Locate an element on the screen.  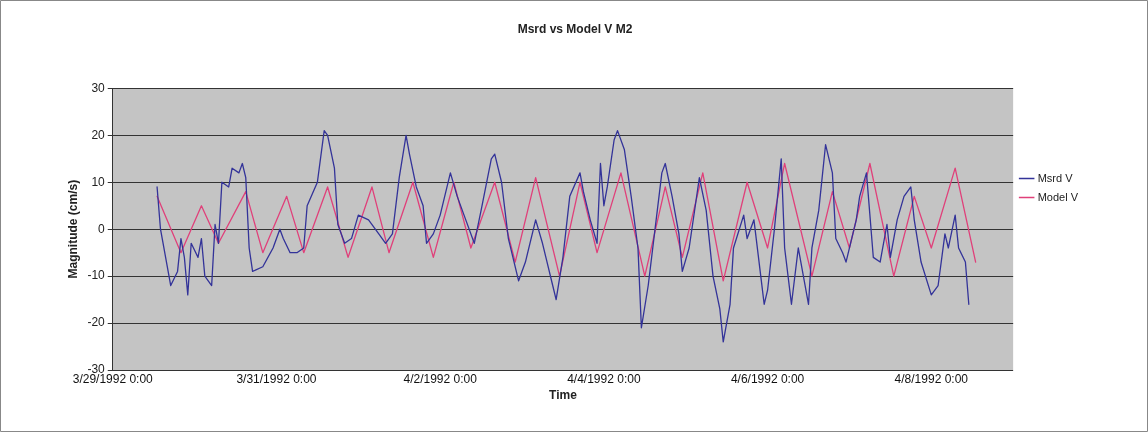
y-tick-label: 10 is located at coordinates (98, 181).